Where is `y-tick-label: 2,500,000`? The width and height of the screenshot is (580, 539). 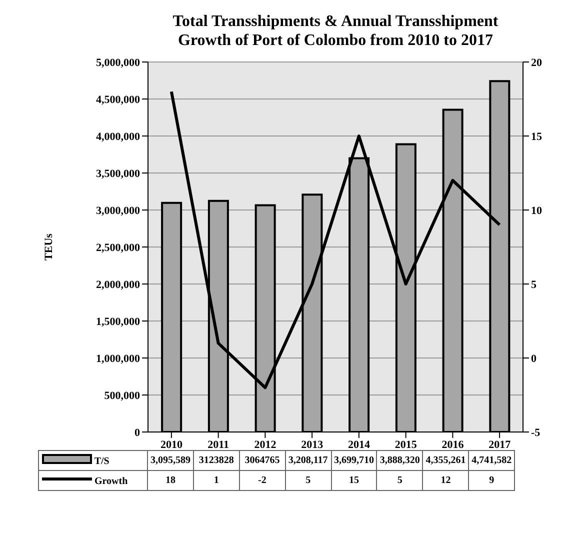 y-tick-label: 2,500,000 is located at coordinates (118, 248).